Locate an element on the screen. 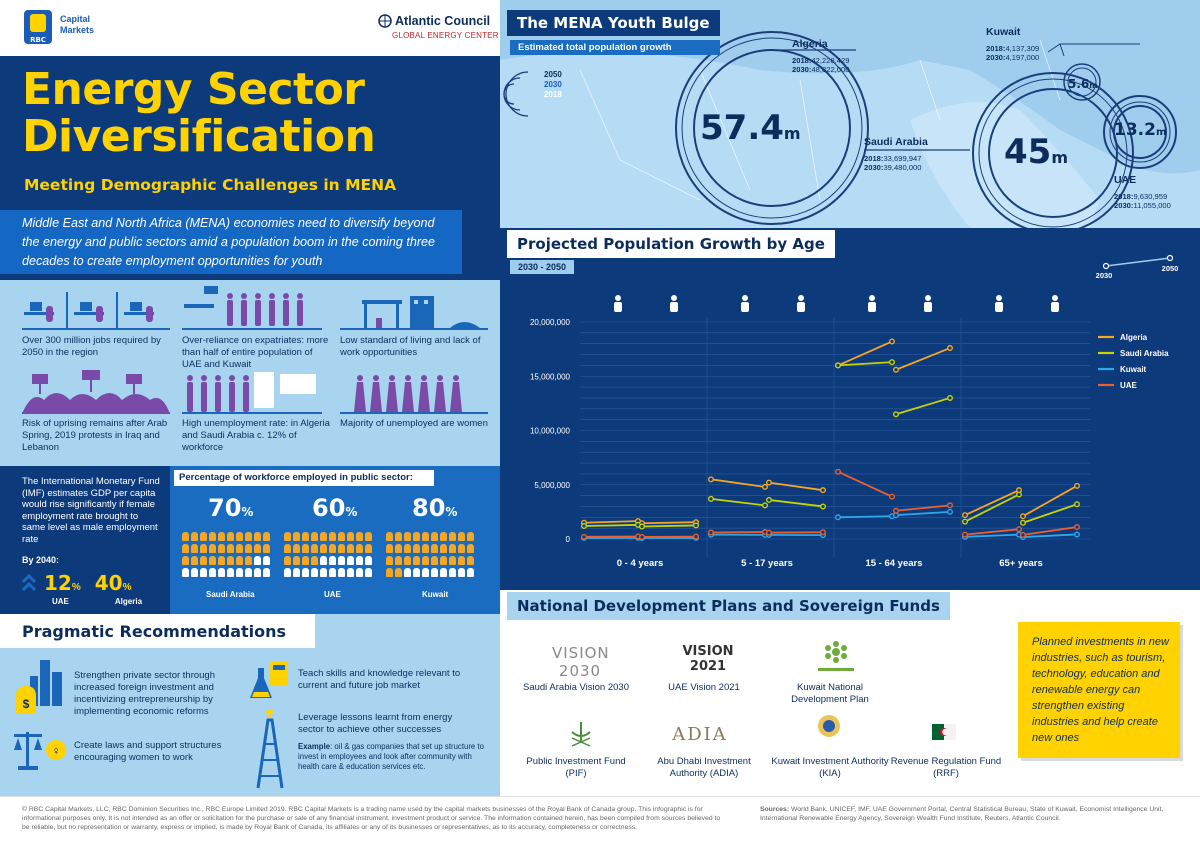 The image size is (1200, 848). slum-housing-icon is located at coordinates (414, 310).